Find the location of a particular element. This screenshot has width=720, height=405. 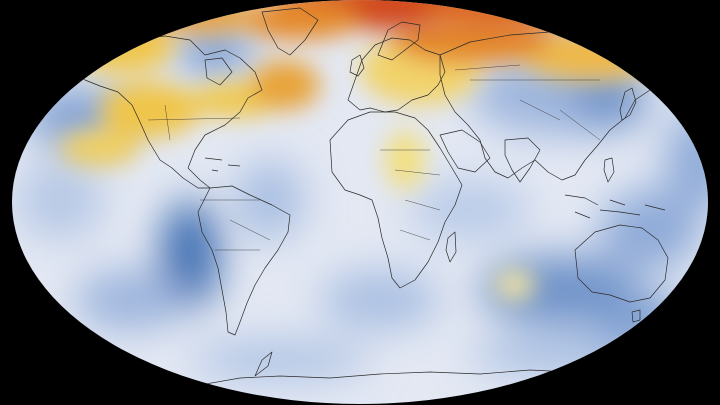

north-america-outline is located at coordinates (161, 112).